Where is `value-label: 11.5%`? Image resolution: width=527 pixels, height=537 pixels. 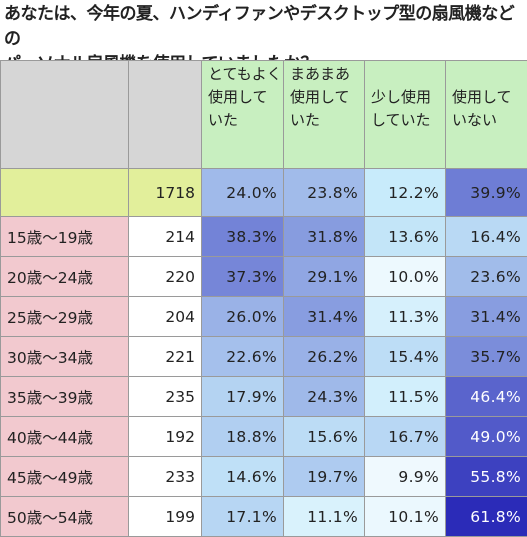
value-label: 11.5% is located at coordinates (413, 397).